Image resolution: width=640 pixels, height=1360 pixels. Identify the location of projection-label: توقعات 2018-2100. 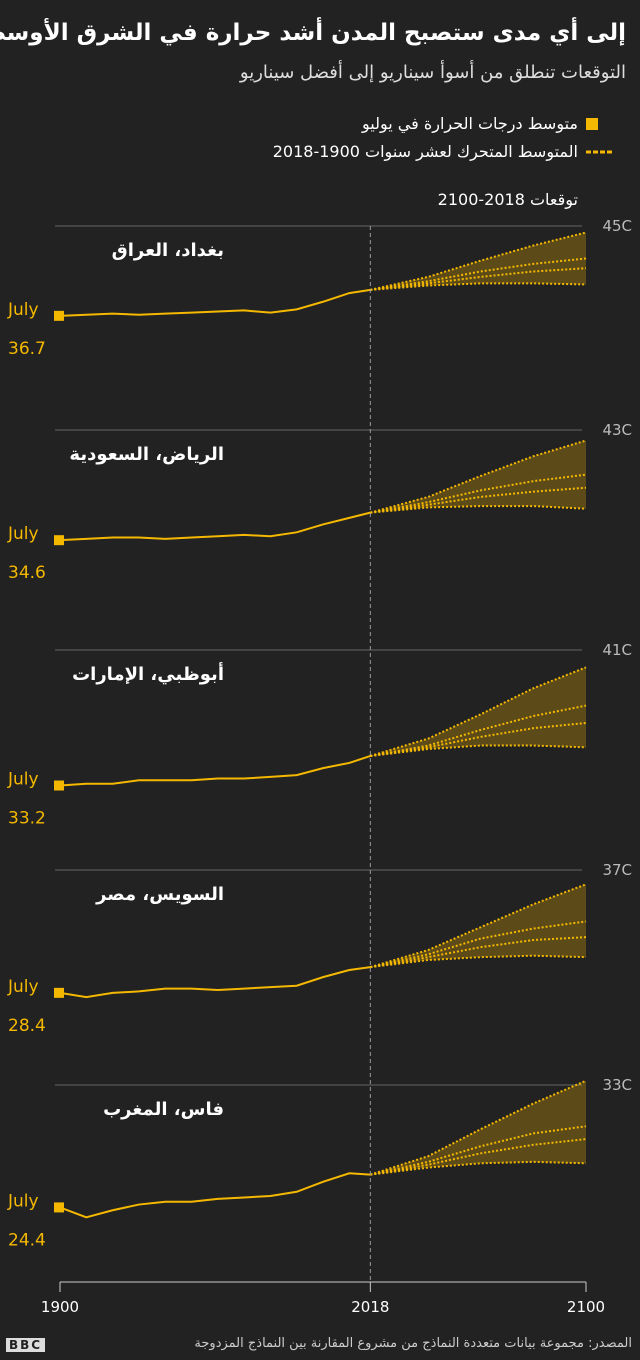
(507, 199).